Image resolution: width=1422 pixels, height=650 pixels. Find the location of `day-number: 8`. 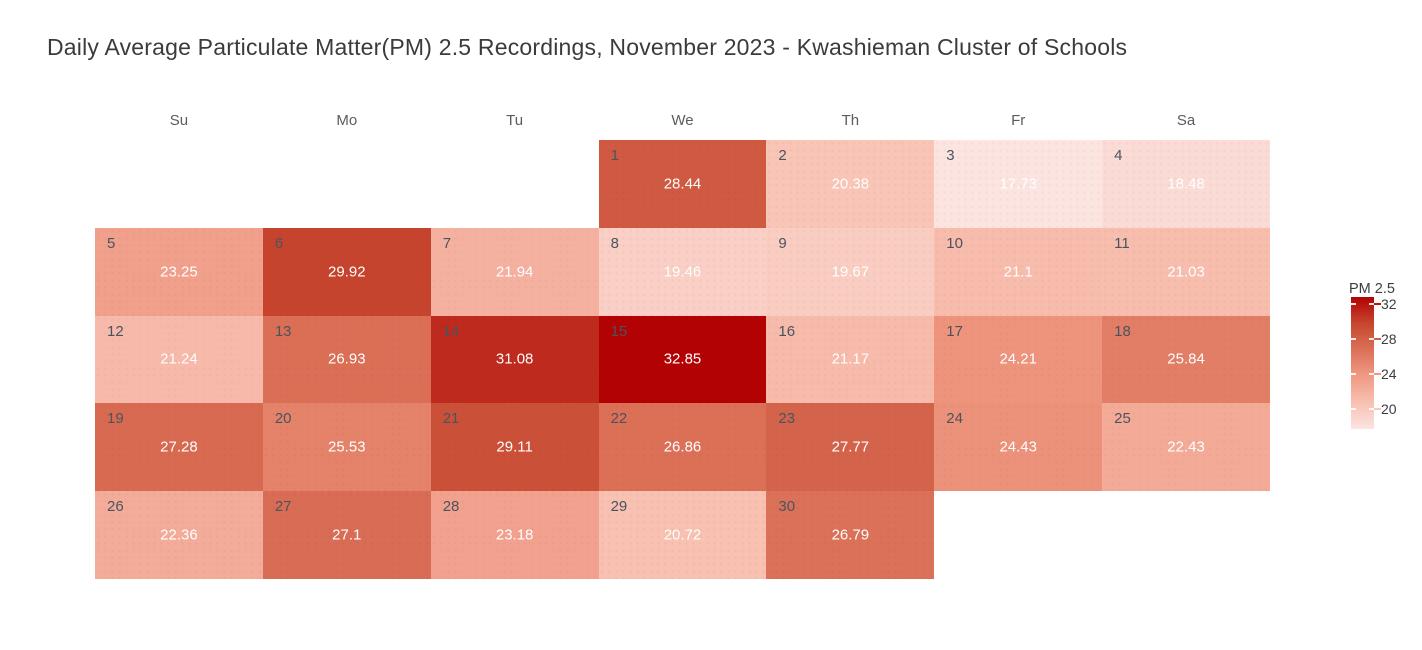

day-number: 8 is located at coordinates (614, 243).